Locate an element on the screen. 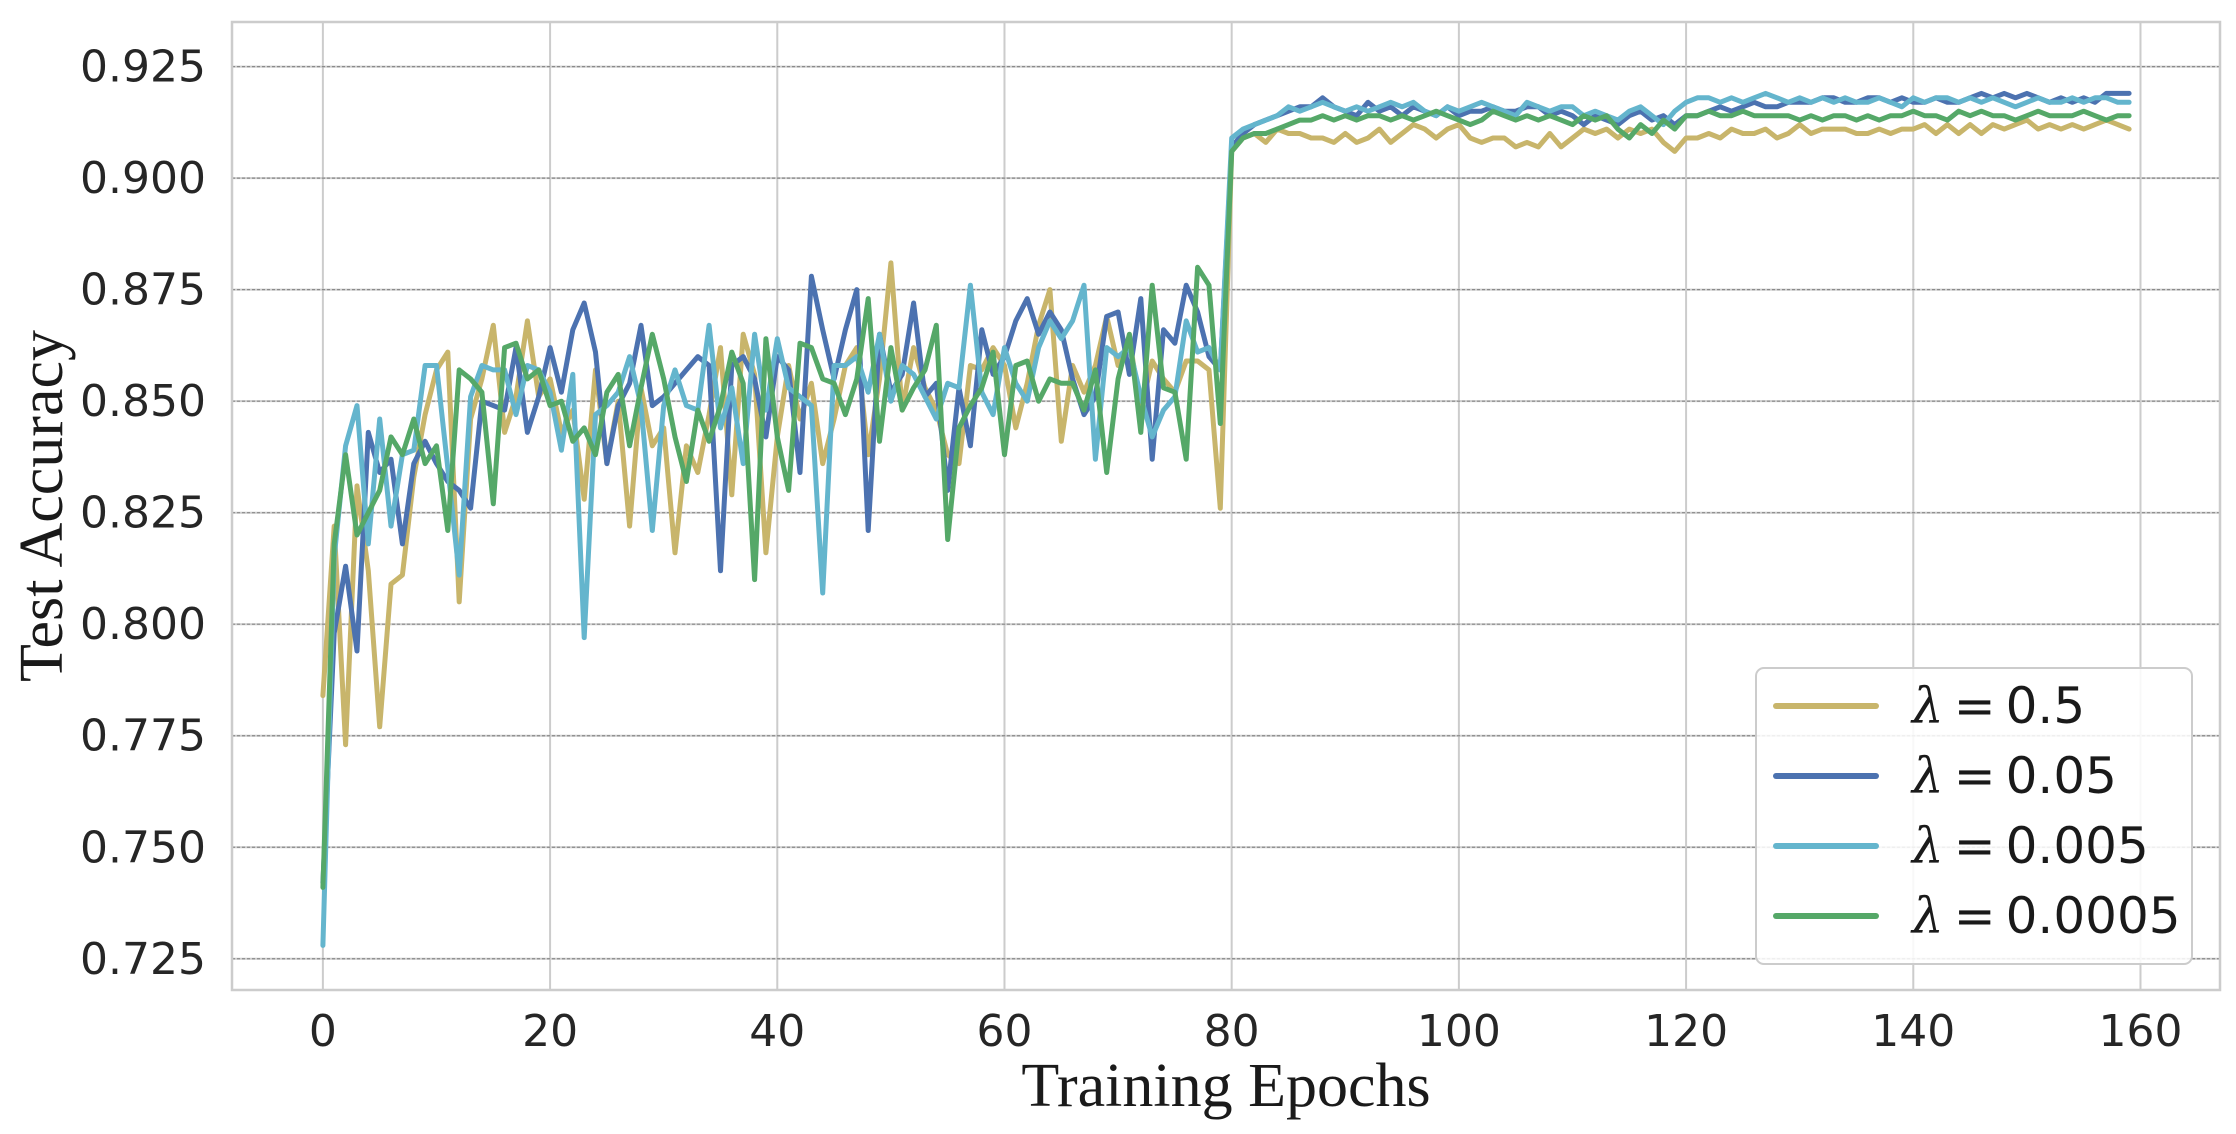 The image size is (2236, 1134). y-tick-label: 0.800 is located at coordinates (143, 624).